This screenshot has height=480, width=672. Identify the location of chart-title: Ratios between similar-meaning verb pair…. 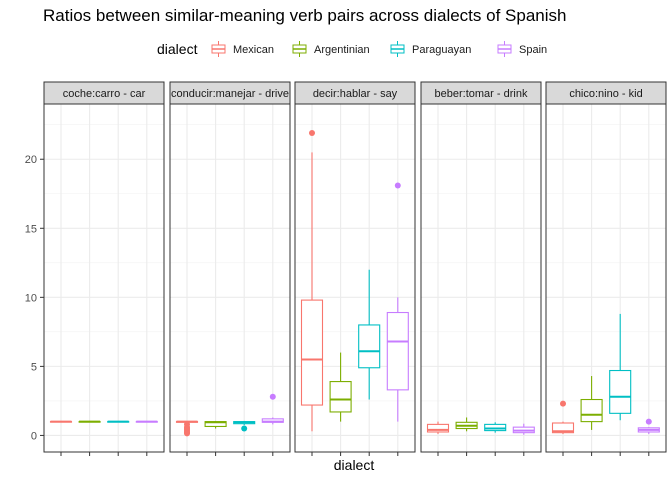
(305, 15).